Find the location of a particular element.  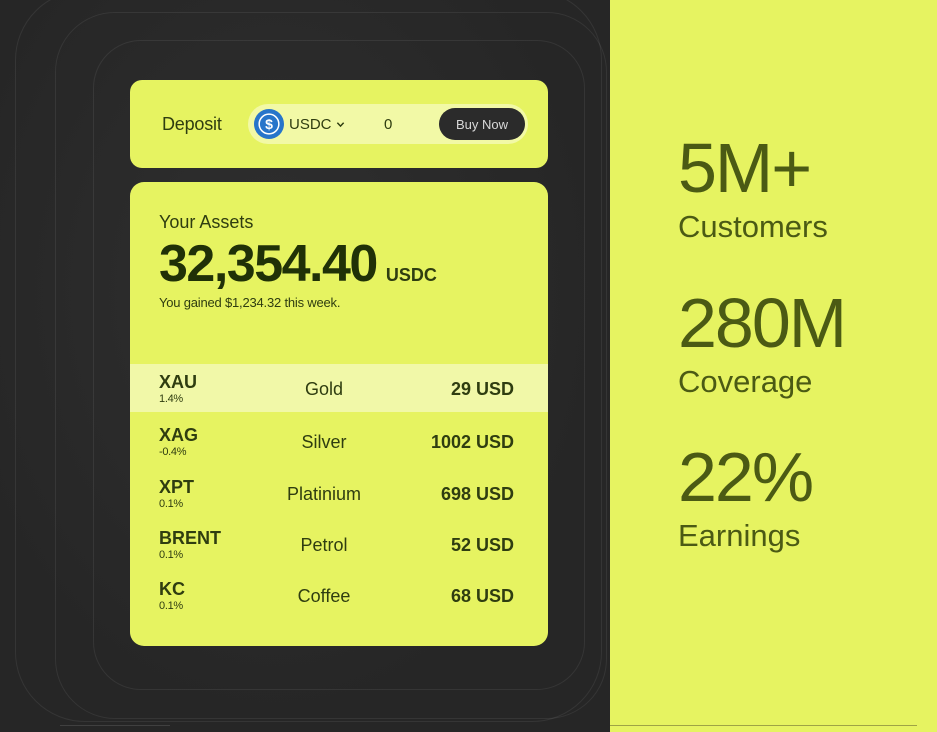

assets-total: 32,354.40 USDC is located at coordinates (298, 264).